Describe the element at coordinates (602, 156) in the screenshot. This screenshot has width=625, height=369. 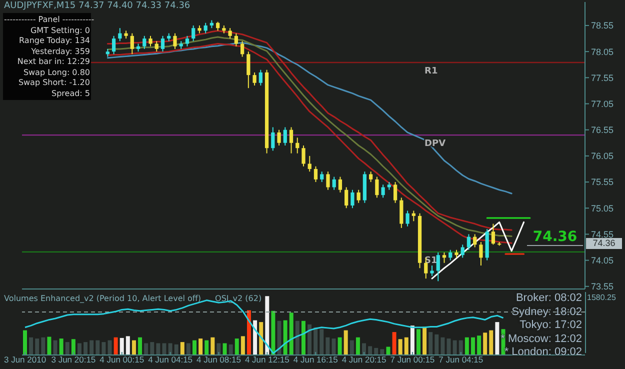
I see `y-tick-label: 76.05` at that location.